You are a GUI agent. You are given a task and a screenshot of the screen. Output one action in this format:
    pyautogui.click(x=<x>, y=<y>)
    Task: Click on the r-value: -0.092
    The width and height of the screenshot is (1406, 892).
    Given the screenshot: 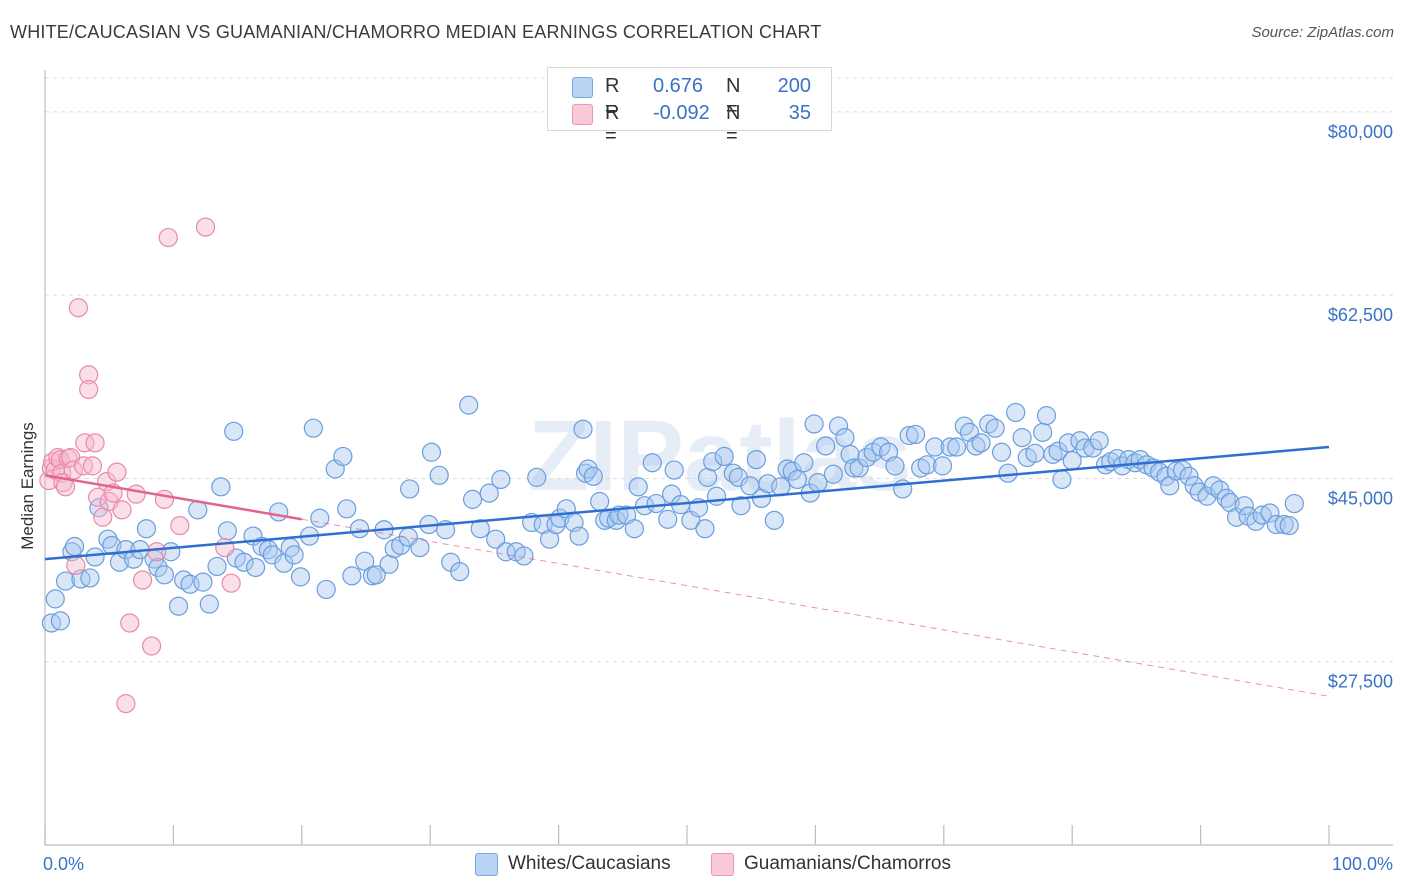 What is the action you would take?
    pyautogui.click(x=681, y=113)
    